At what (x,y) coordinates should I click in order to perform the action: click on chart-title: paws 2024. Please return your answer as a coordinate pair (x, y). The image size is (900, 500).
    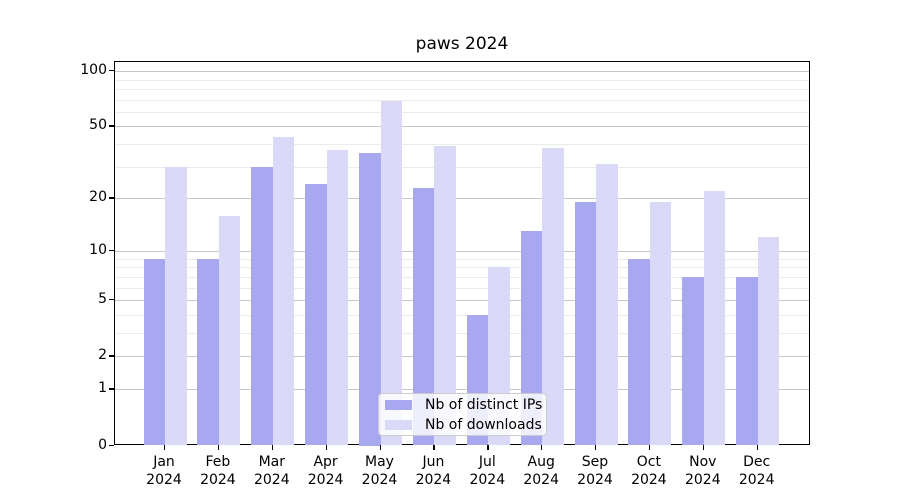
    Looking at the image, I should click on (462, 44).